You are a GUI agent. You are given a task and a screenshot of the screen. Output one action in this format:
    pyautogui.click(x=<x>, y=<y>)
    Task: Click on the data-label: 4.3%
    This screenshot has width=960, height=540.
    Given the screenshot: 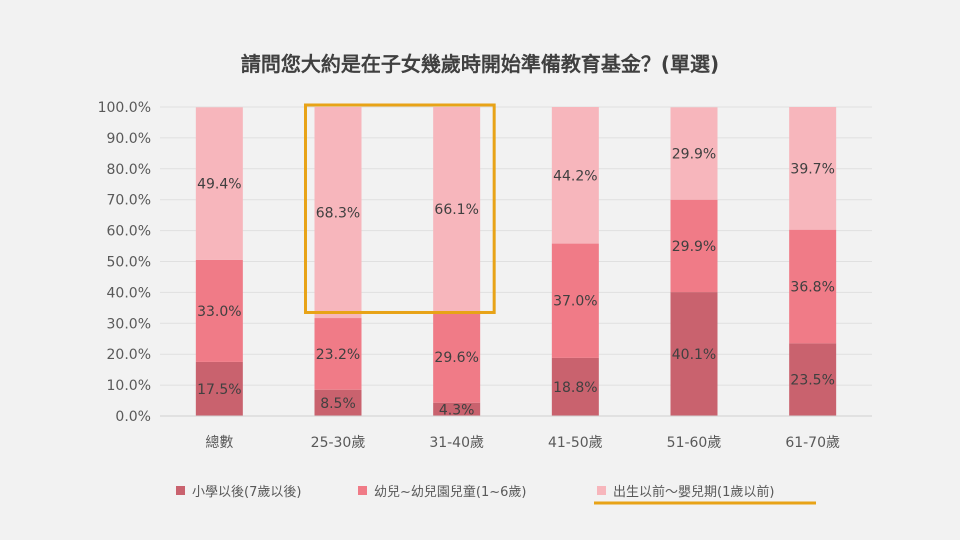 What is the action you would take?
    pyautogui.click(x=457, y=410)
    